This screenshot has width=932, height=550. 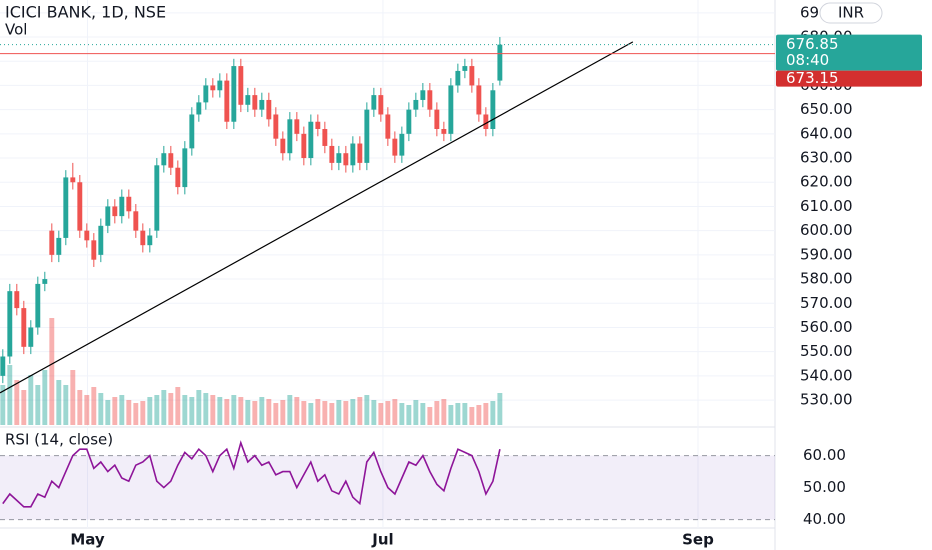 What do you see at coordinates (698, 540) in the screenshot?
I see `x-tick-label: Sep` at bounding box center [698, 540].